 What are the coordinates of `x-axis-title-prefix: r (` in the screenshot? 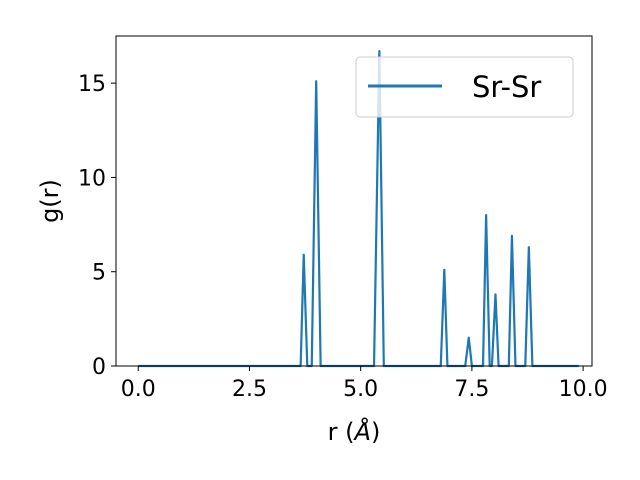 It's located at (341, 432).